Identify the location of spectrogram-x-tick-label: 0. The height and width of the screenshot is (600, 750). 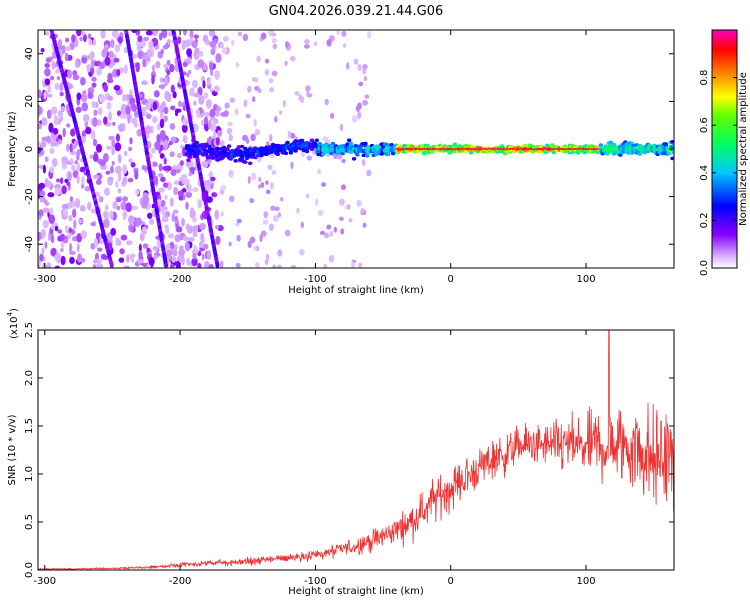
(451, 279).